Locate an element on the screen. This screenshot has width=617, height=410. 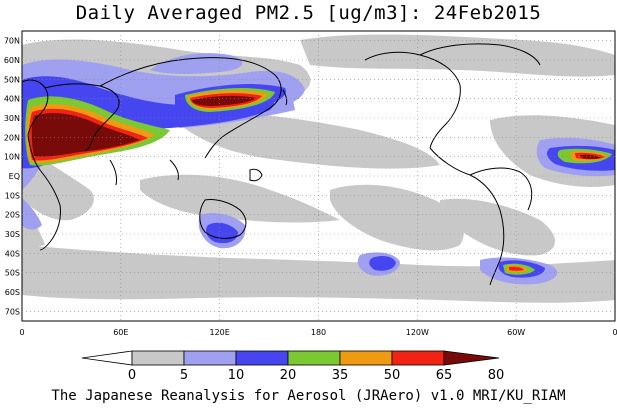
lat-label: 60N is located at coordinates (12, 60).